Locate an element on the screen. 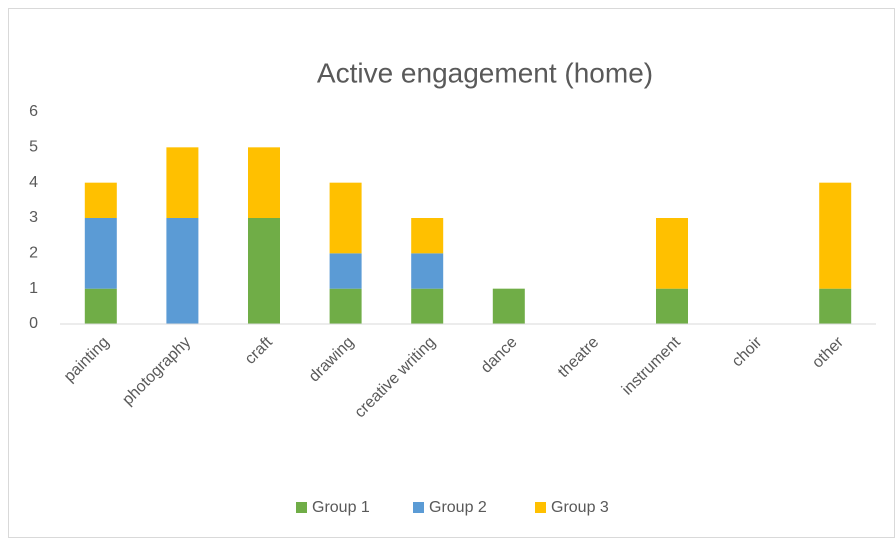  y-tick-label: 5 is located at coordinates (33, 147).